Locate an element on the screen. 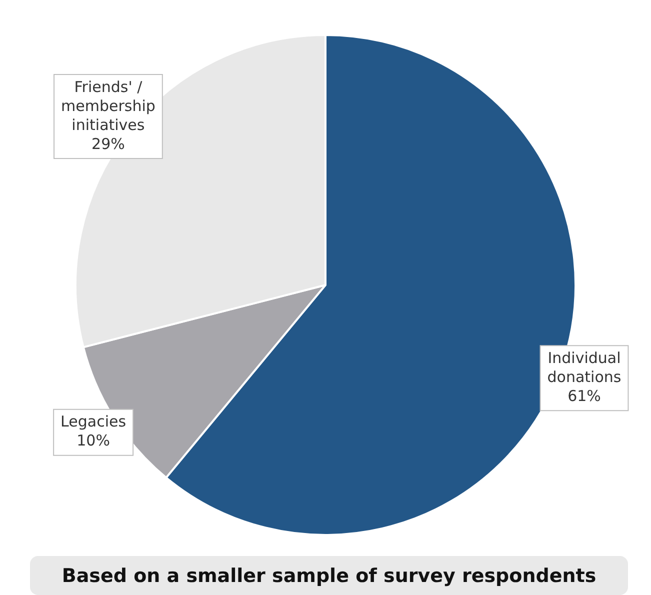 The width and height of the screenshot is (651, 595). data-label: 10% is located at coordinates (93, 441).